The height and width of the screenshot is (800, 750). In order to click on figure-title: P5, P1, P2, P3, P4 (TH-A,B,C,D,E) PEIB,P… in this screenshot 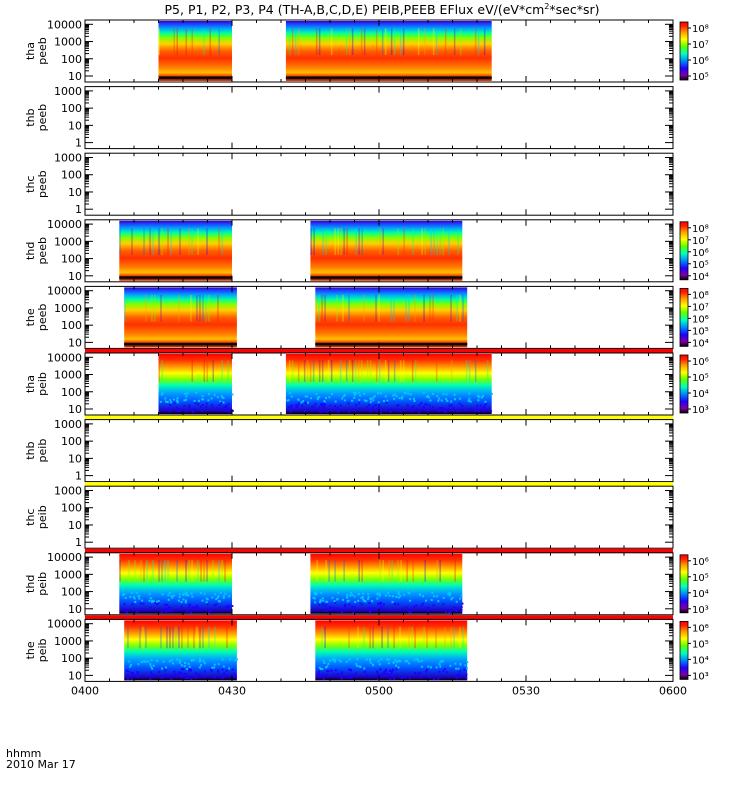, I will do `click(382, 9)`.